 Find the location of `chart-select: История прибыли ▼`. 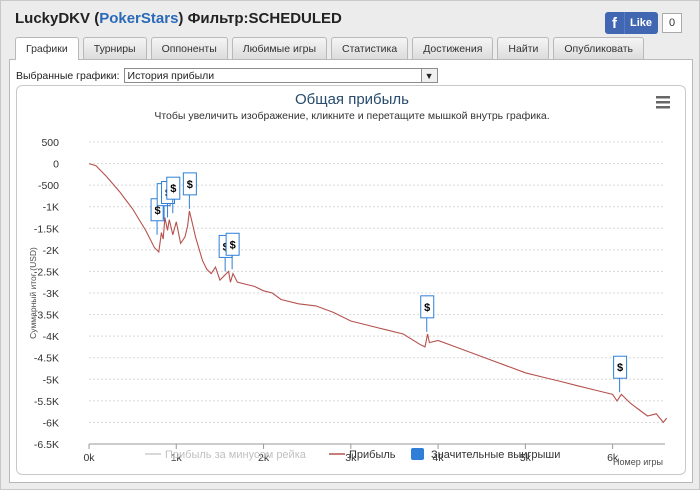

chart-select: История прибыли ▼ is located at coordinates (280, 75).